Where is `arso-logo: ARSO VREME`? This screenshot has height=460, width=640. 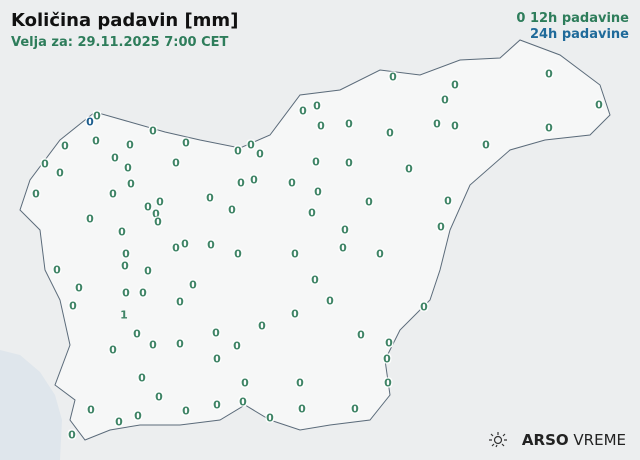 arso-logo: ARSO VREME is located at coordinates (557, 440).